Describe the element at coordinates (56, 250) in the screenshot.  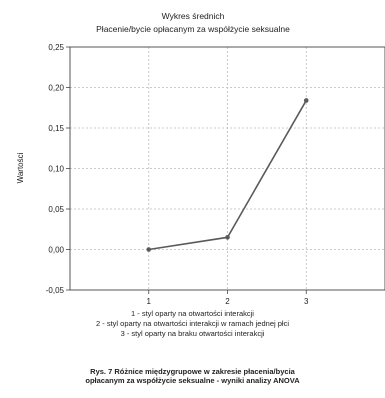
I see `y-tick-label: 0,00` at that location.